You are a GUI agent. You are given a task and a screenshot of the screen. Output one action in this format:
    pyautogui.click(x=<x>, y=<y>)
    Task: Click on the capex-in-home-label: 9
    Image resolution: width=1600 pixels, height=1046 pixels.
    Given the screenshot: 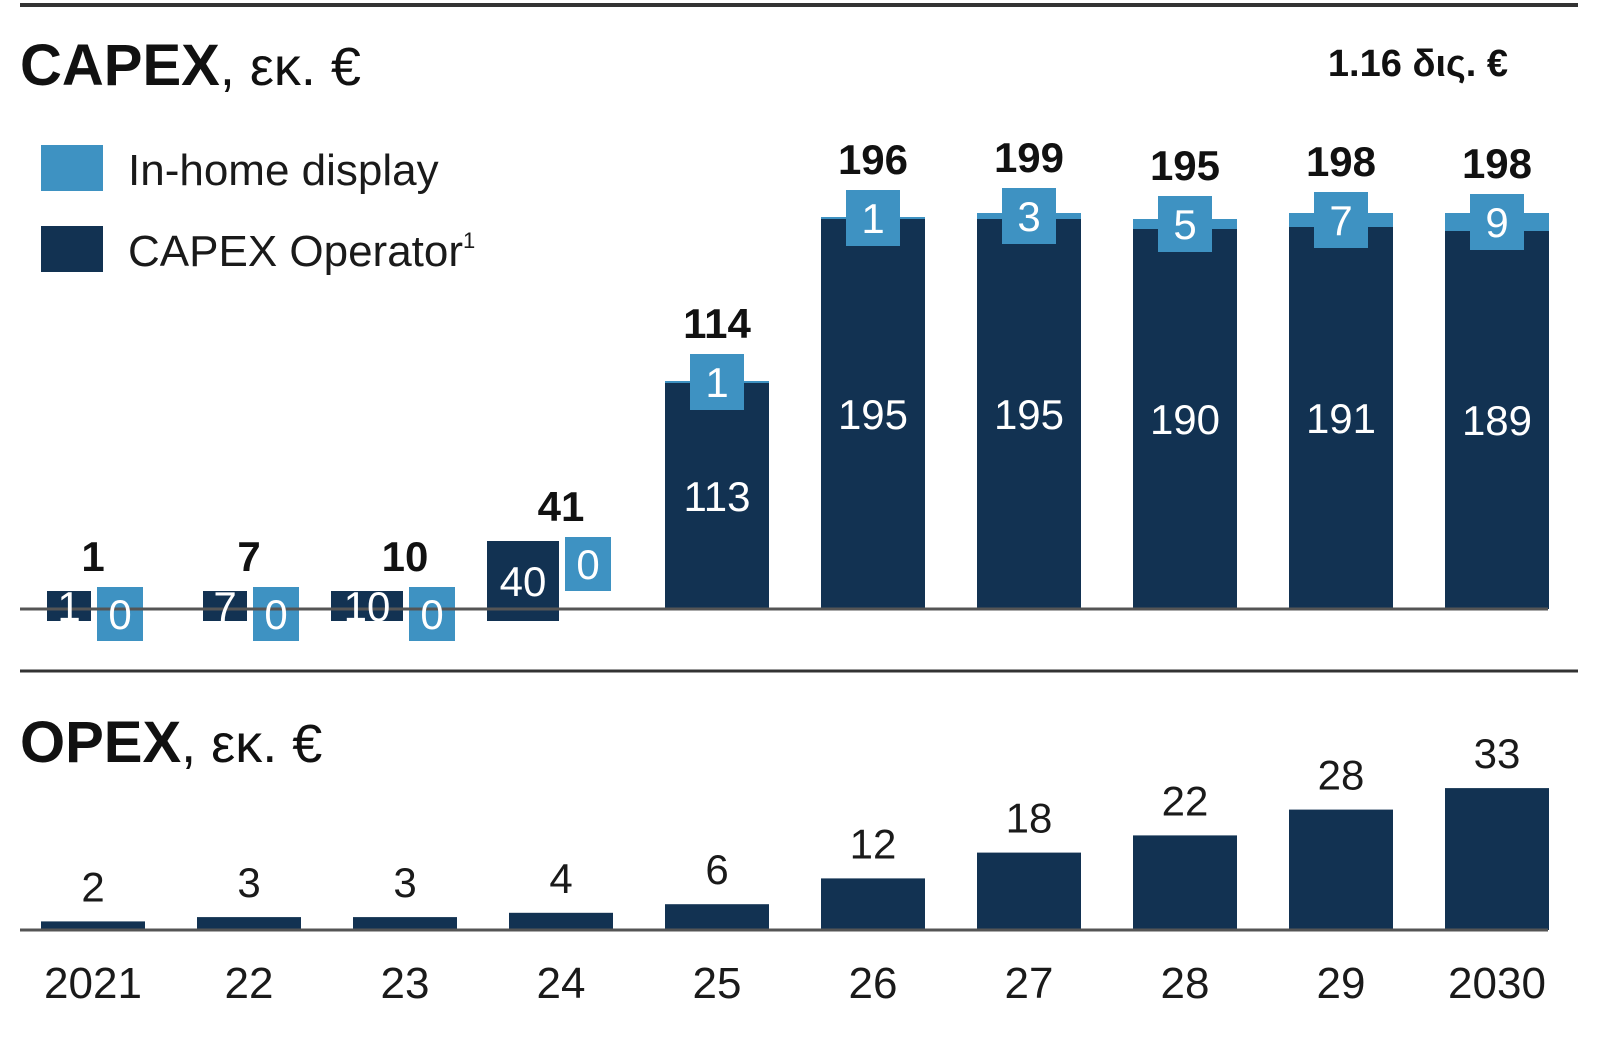 What is the action you would take?
    pyautogui.click(x=1496, y=222)
    